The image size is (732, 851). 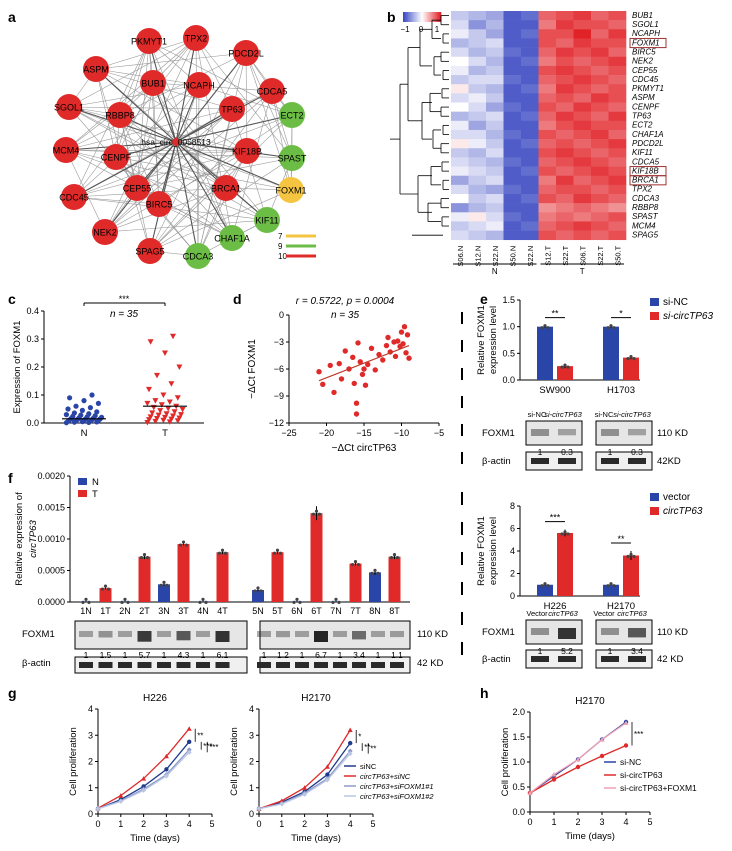 What do you see at coordinates (621, 539) in the screenshot?
I see `significance-label: **` at bounding box center [621, 539].